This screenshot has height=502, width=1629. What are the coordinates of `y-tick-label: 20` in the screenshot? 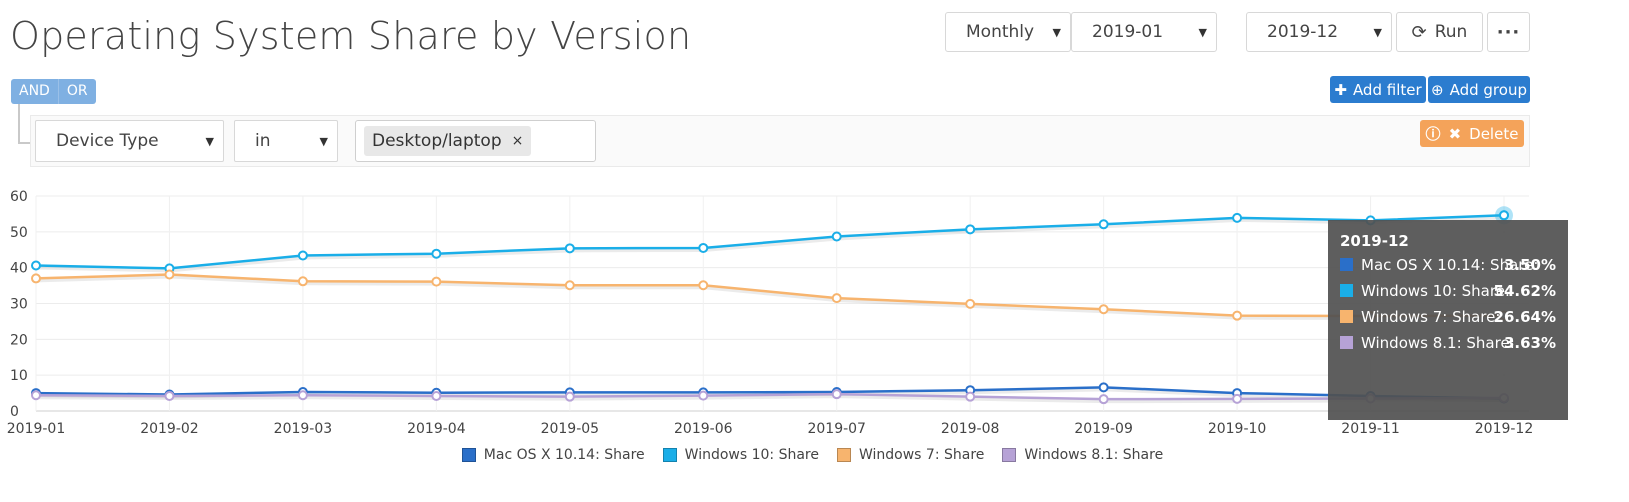 It's located at (19, 340).